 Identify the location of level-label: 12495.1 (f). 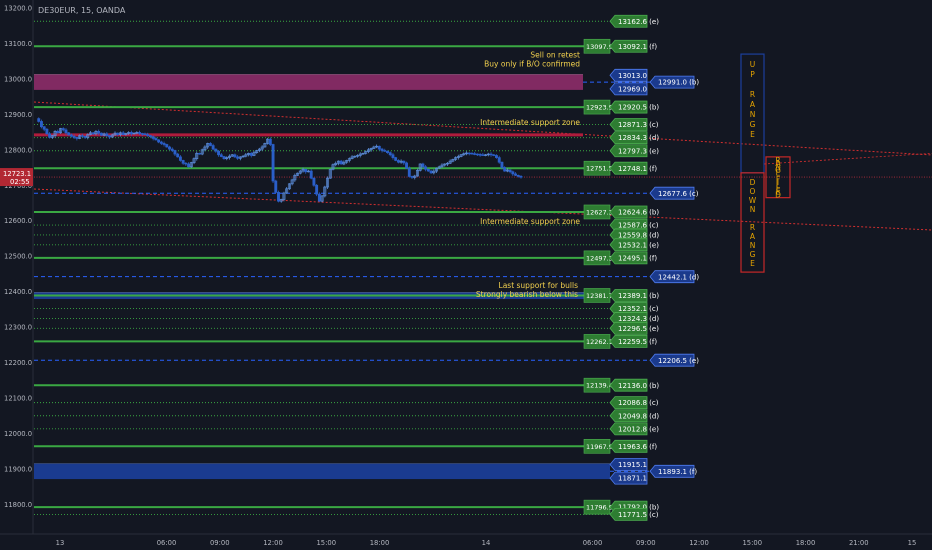
(633, 258).